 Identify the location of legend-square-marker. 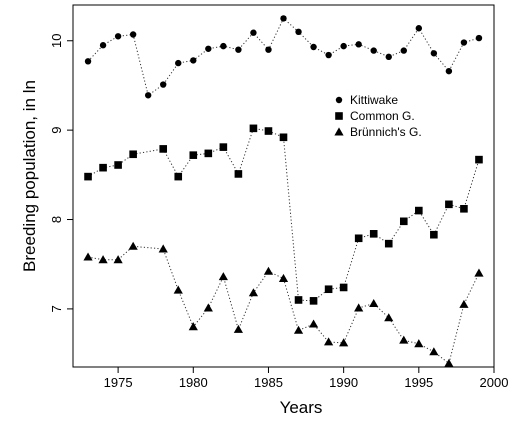
(339, 116).